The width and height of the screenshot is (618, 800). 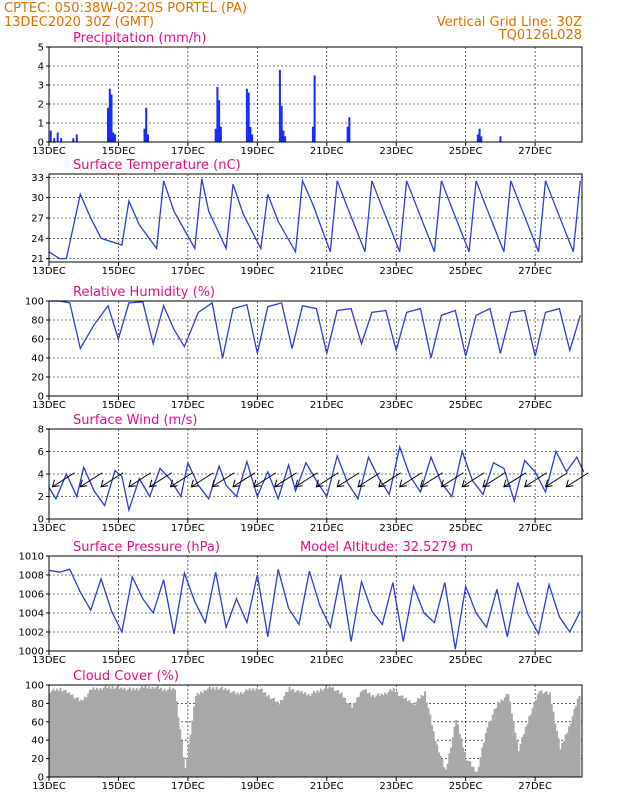 I want to click on temp-panel-title: Surface Temperature (nC), so click(x=157, y=165).